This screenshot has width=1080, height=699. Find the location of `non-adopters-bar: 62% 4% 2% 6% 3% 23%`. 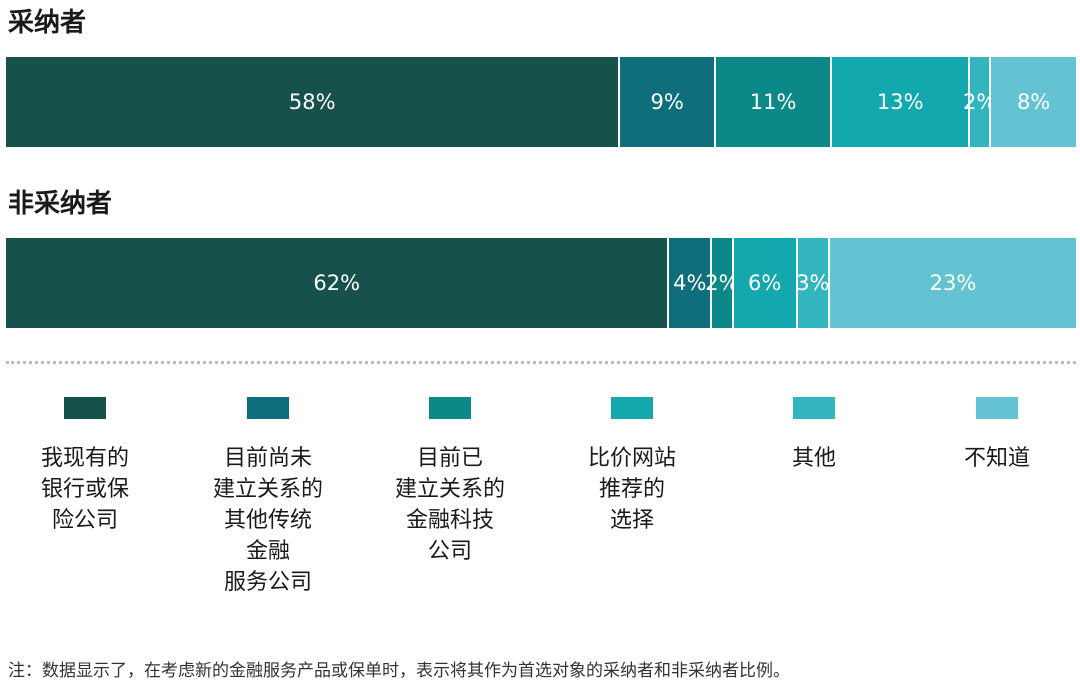

non-adopters-bar: 62% 4% 2% 6% 3% 23% is located at coordinates (541, 283).